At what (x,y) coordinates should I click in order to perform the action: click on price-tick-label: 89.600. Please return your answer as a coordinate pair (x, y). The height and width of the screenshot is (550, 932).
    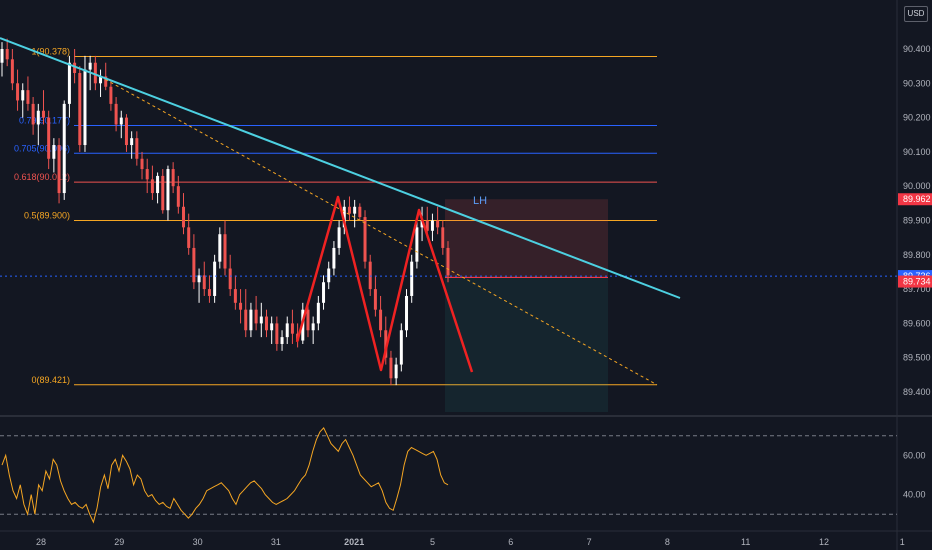
    Looking at the image, I should click on (917, 323).